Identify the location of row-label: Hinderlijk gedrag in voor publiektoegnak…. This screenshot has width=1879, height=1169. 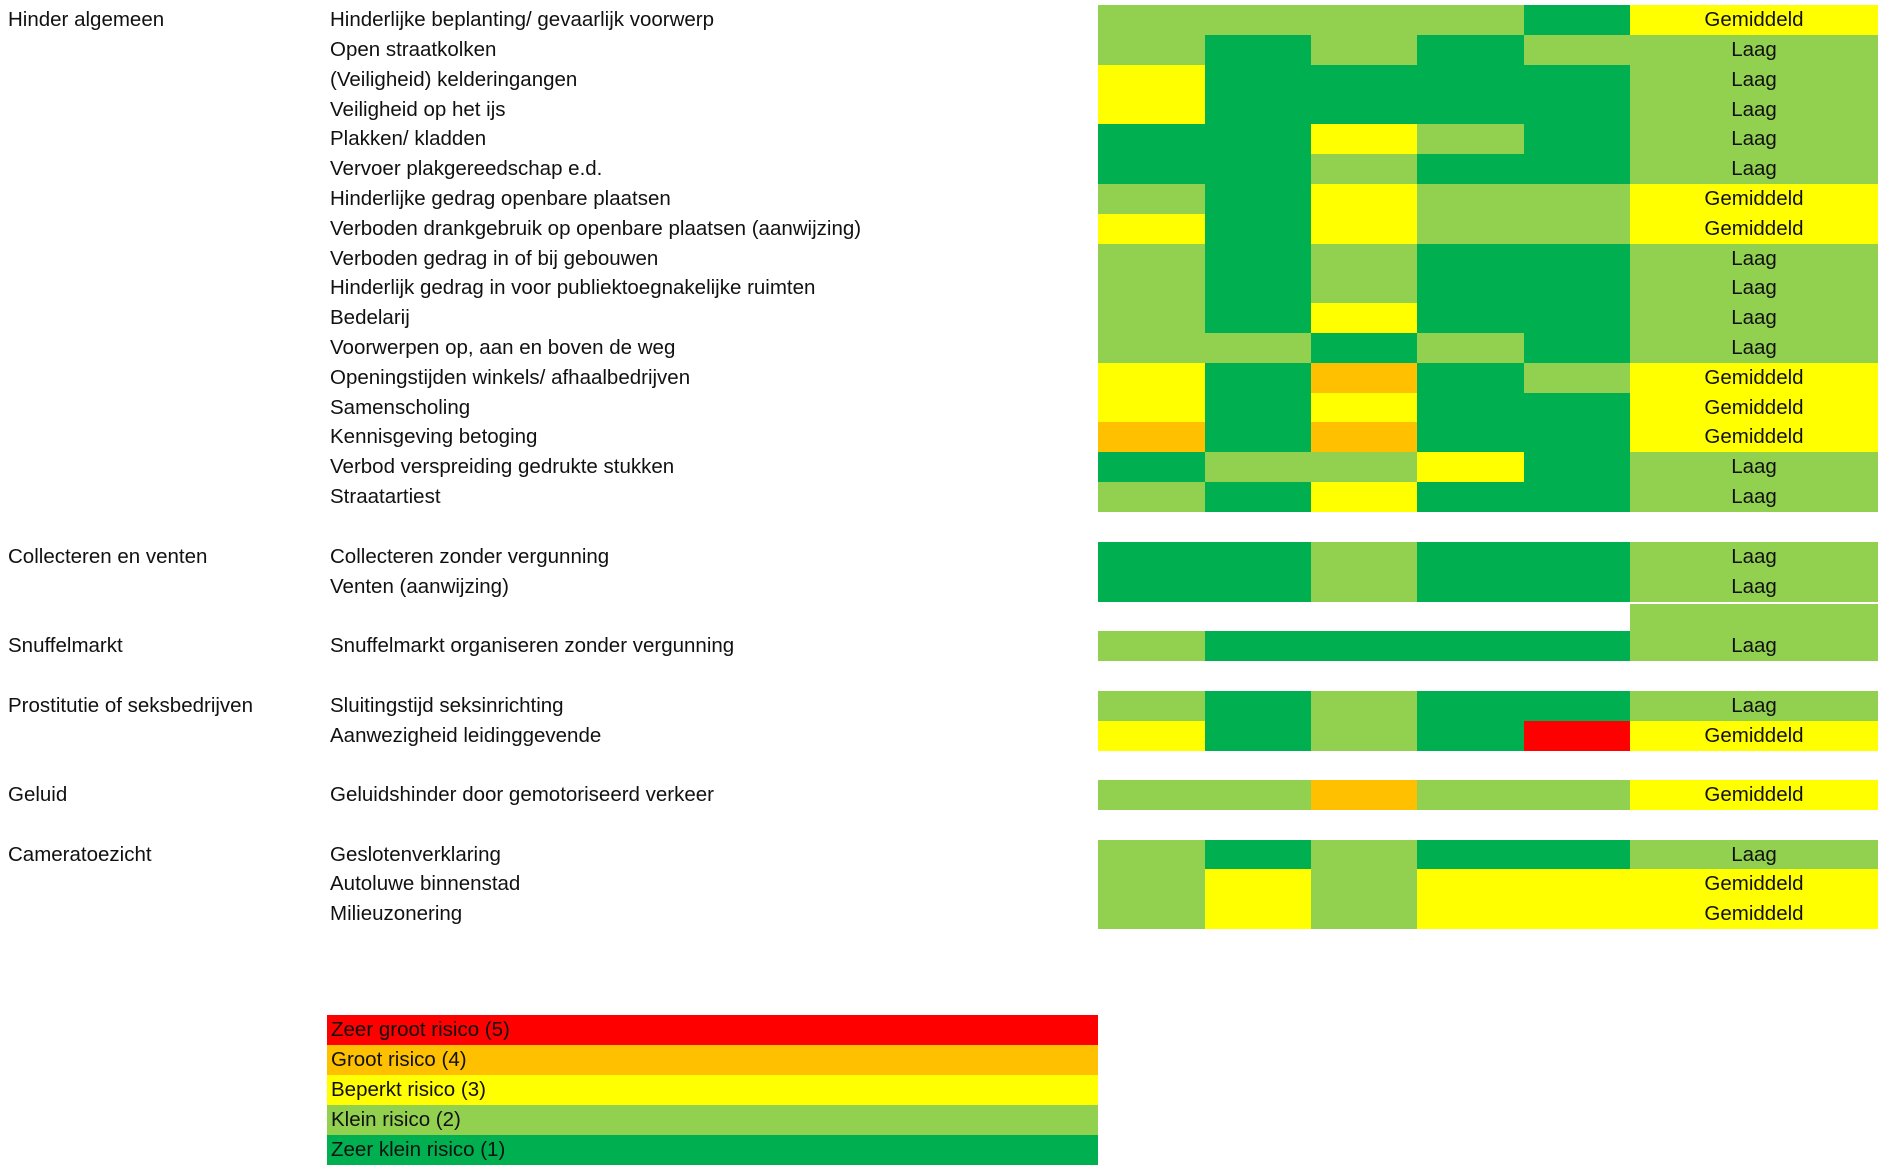
(573, 287).